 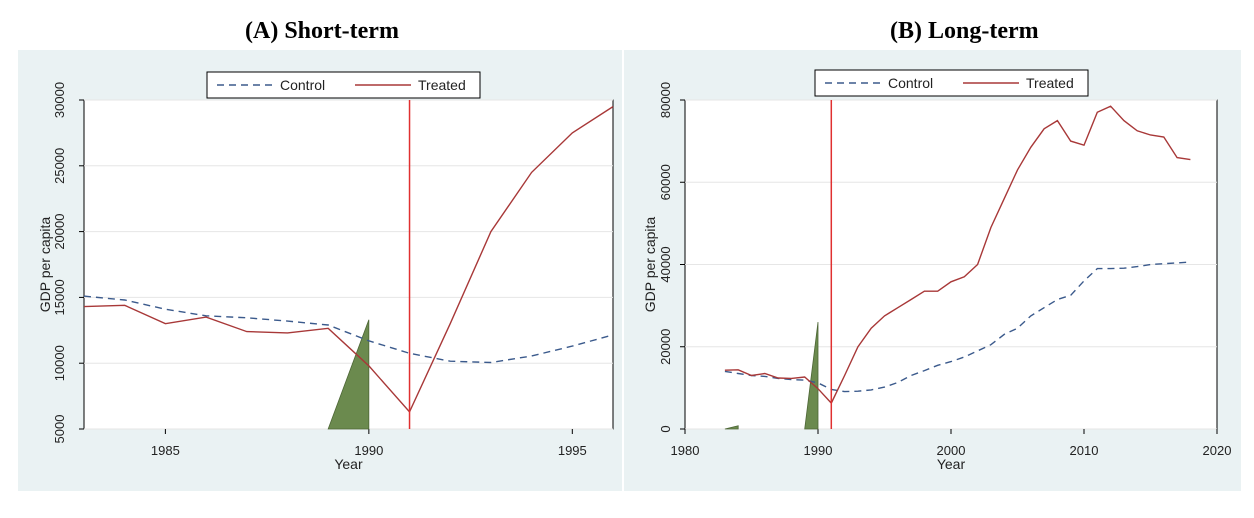 What do you see at coordinates (685, 450) in the screenshot?
I see `x-tick-label: 1980` at bounding box center [685, 450].